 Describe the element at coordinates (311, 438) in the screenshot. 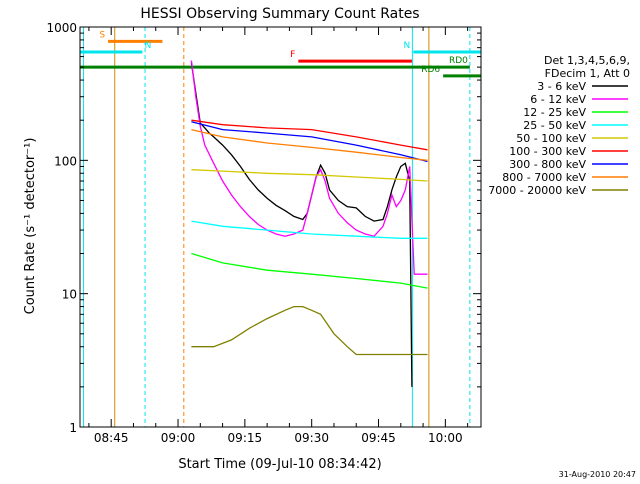

I see `x-tick-label-3: 09:30` at that location.